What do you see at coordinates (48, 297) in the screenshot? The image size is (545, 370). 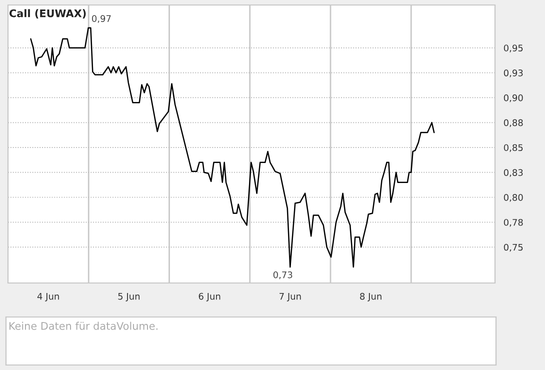 I see `x-tick-label: 4 Jun` at bounding box center [48, 297].